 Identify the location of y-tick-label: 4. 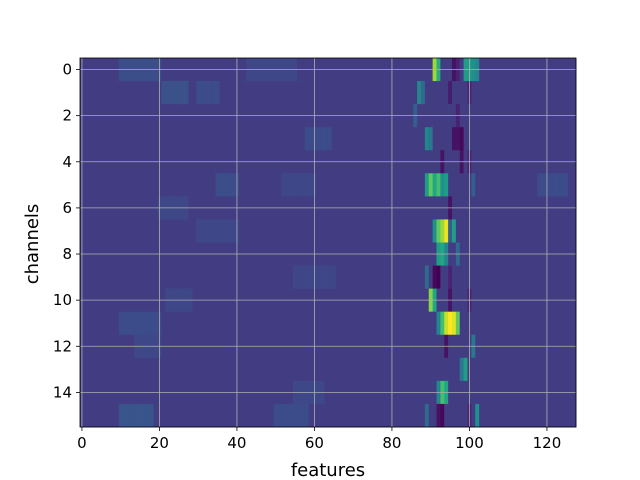
(67, 162).